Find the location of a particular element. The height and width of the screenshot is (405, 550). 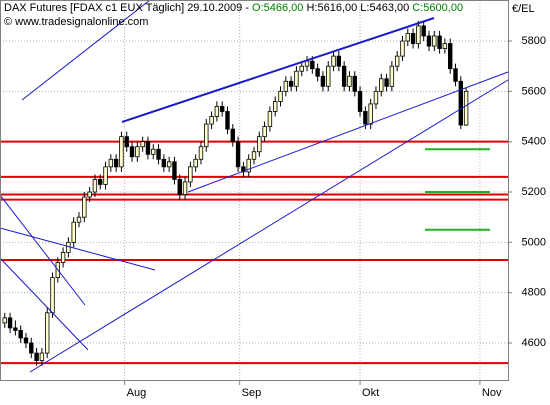

y-tick-label: 5400 is located at coordinates (534, 142).